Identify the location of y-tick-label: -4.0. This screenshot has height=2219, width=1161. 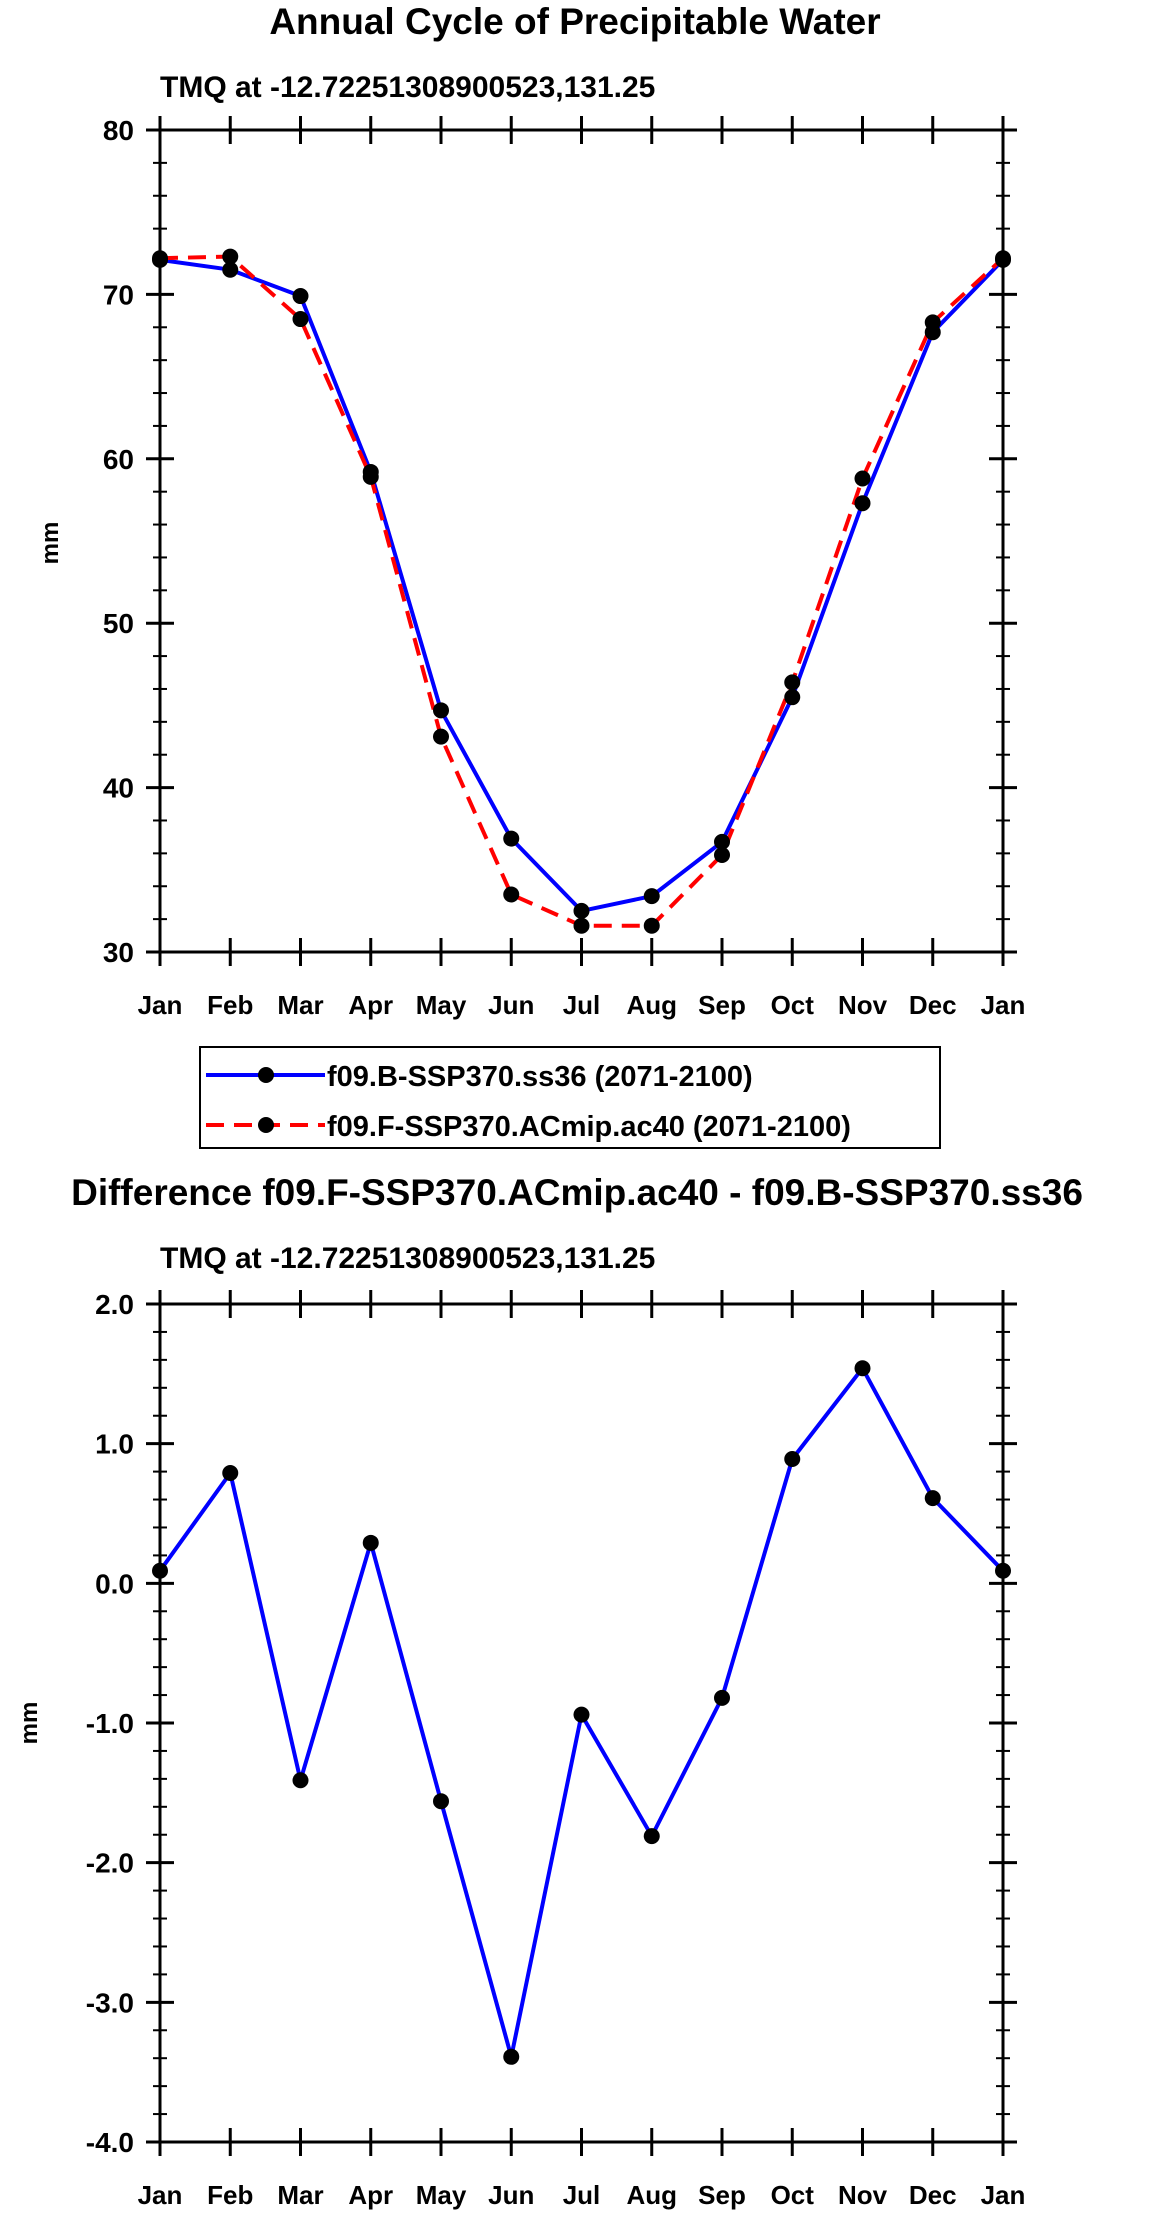
(110, 2142).